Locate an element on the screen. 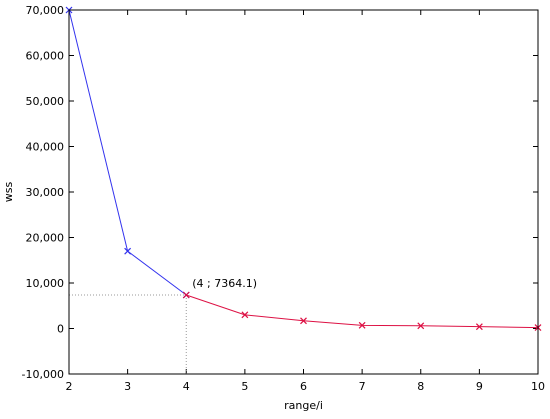 The height and width of the screenshot is (419, 550). y-tick-label: 70,000 is located at coordinates (45, 10).